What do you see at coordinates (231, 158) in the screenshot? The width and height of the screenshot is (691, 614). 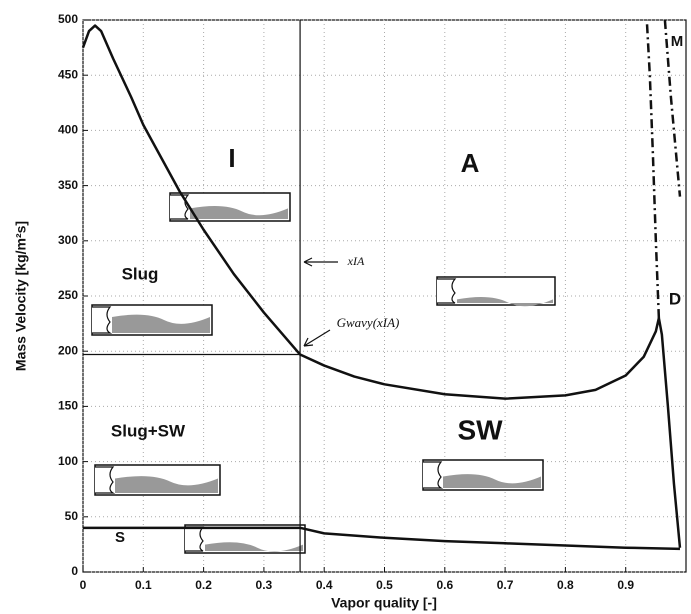 I see `region-label: I` at bounding box center [231, 158].